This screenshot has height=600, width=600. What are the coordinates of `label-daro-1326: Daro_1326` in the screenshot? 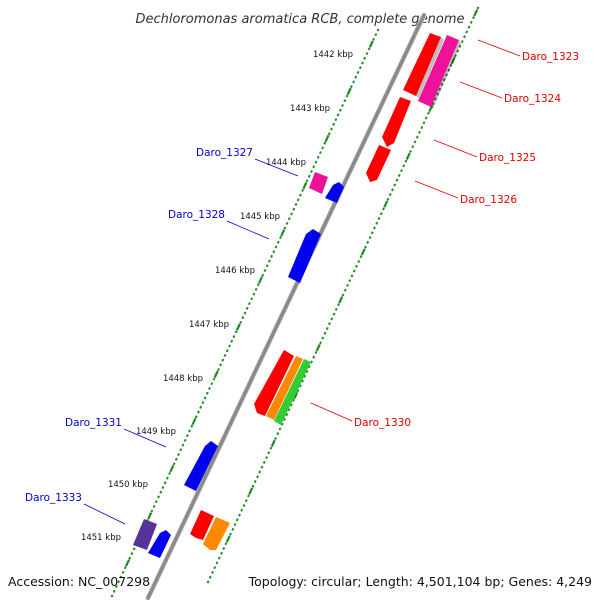 It's located at (488, 200).